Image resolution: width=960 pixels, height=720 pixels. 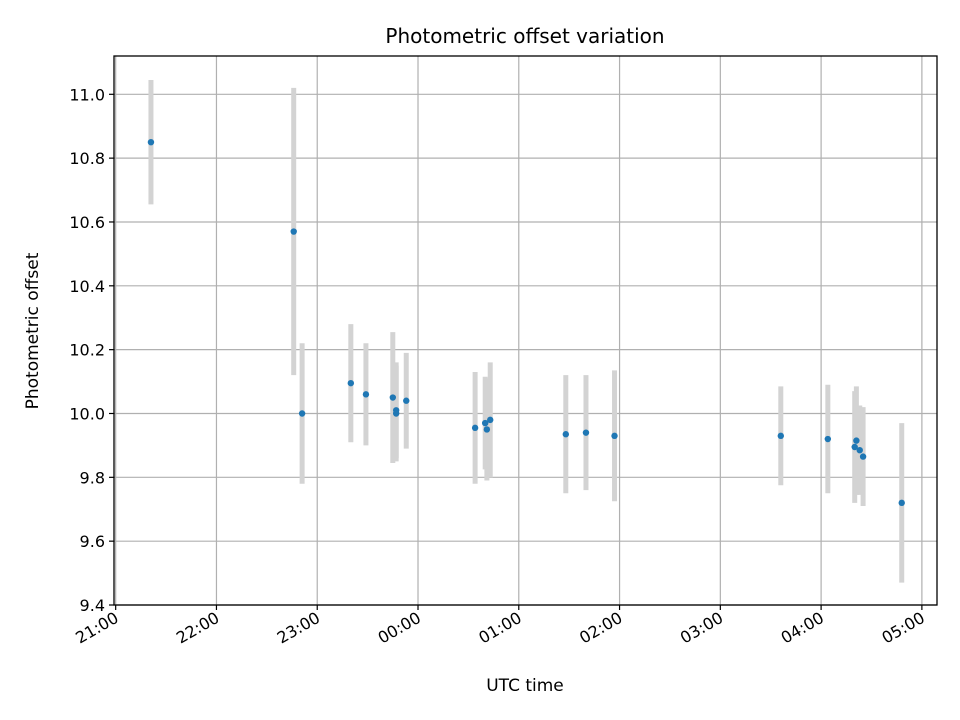 I want to click on y-tick-label-1: 9.6, so click(x=92, y=541).